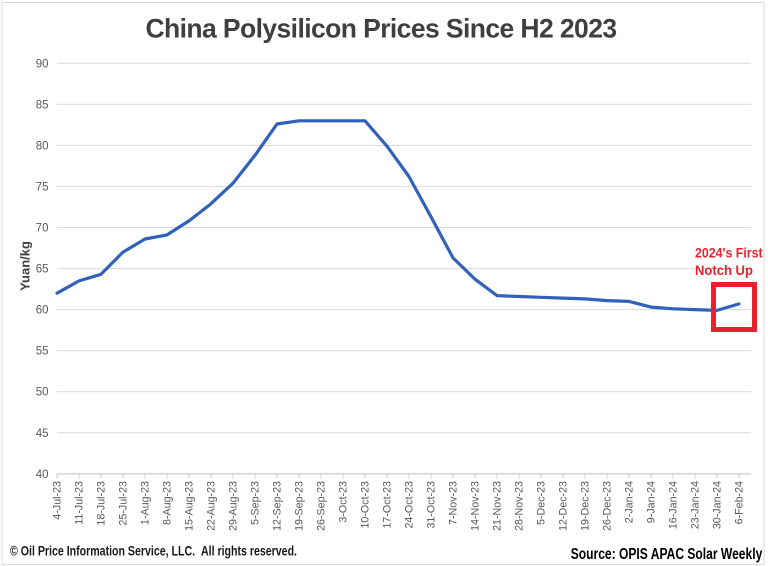 This screenshot has width=768, height=566. What do you see at coordinates (42, 434) in the screenshot?
I see `svg-text: 45` at bounding box center [42, 434].